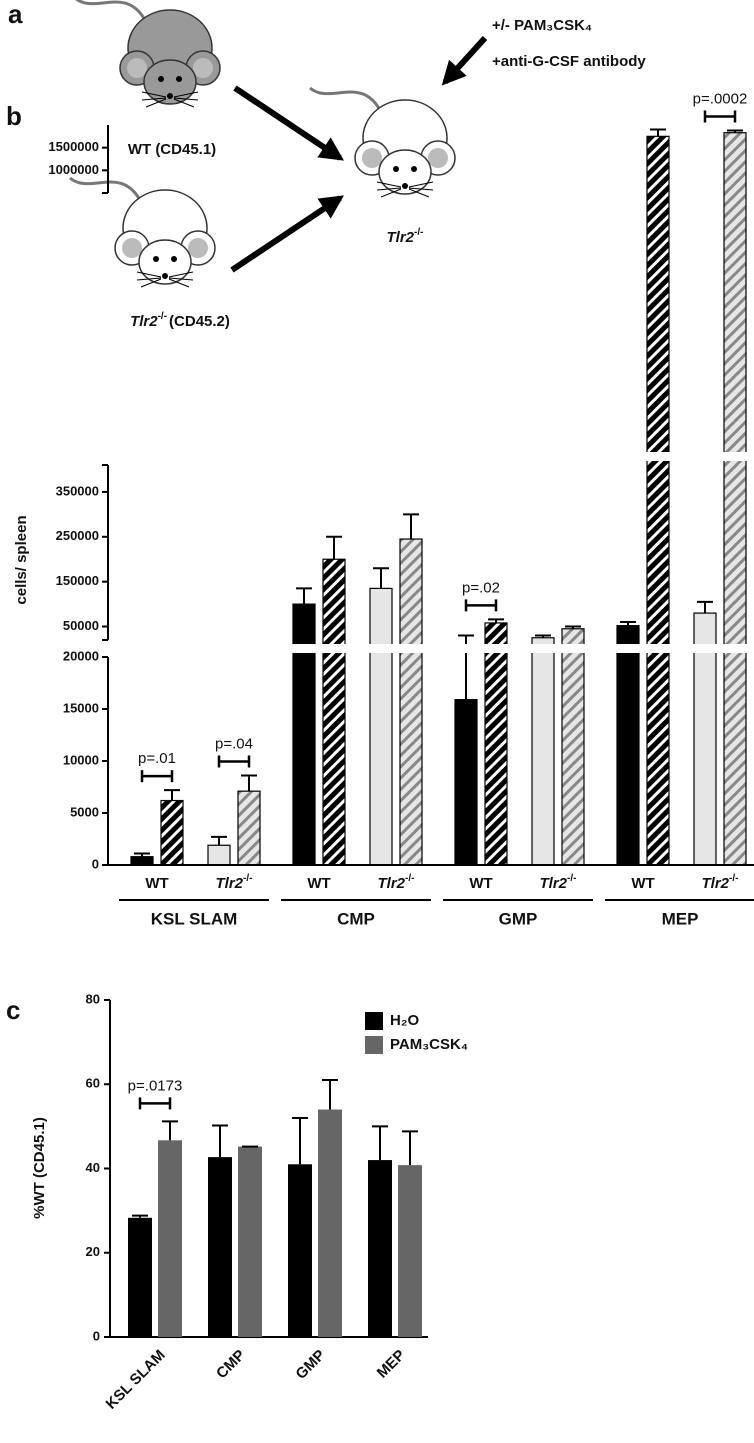 The width and height of the screenshot is (754, 1443). I want to click on donor-label: WT (CD45.1), so click(172, 149).